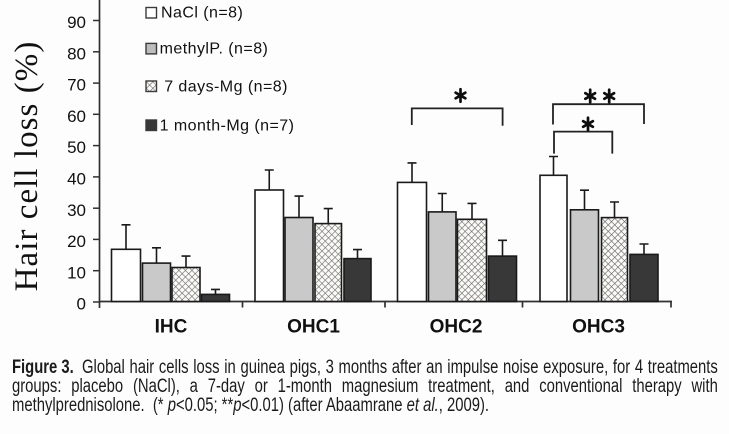 The height and width of the screenshot is (434, 729). What do you see at coordinates (171, 327) in the screenshot?
I see `svg-text: IHC` at bounding box center [171, 327].